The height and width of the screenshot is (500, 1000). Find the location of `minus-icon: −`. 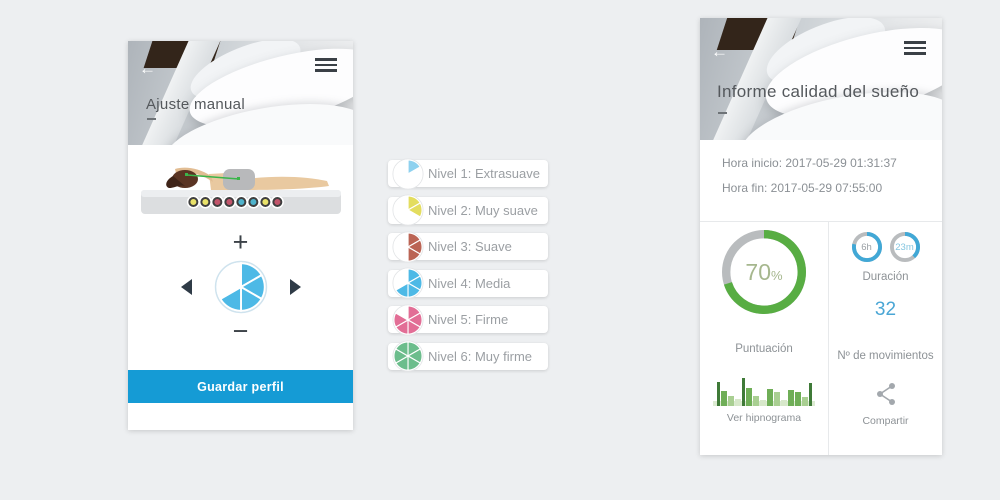

minus-icon: − is located at coordinates (240, 331).